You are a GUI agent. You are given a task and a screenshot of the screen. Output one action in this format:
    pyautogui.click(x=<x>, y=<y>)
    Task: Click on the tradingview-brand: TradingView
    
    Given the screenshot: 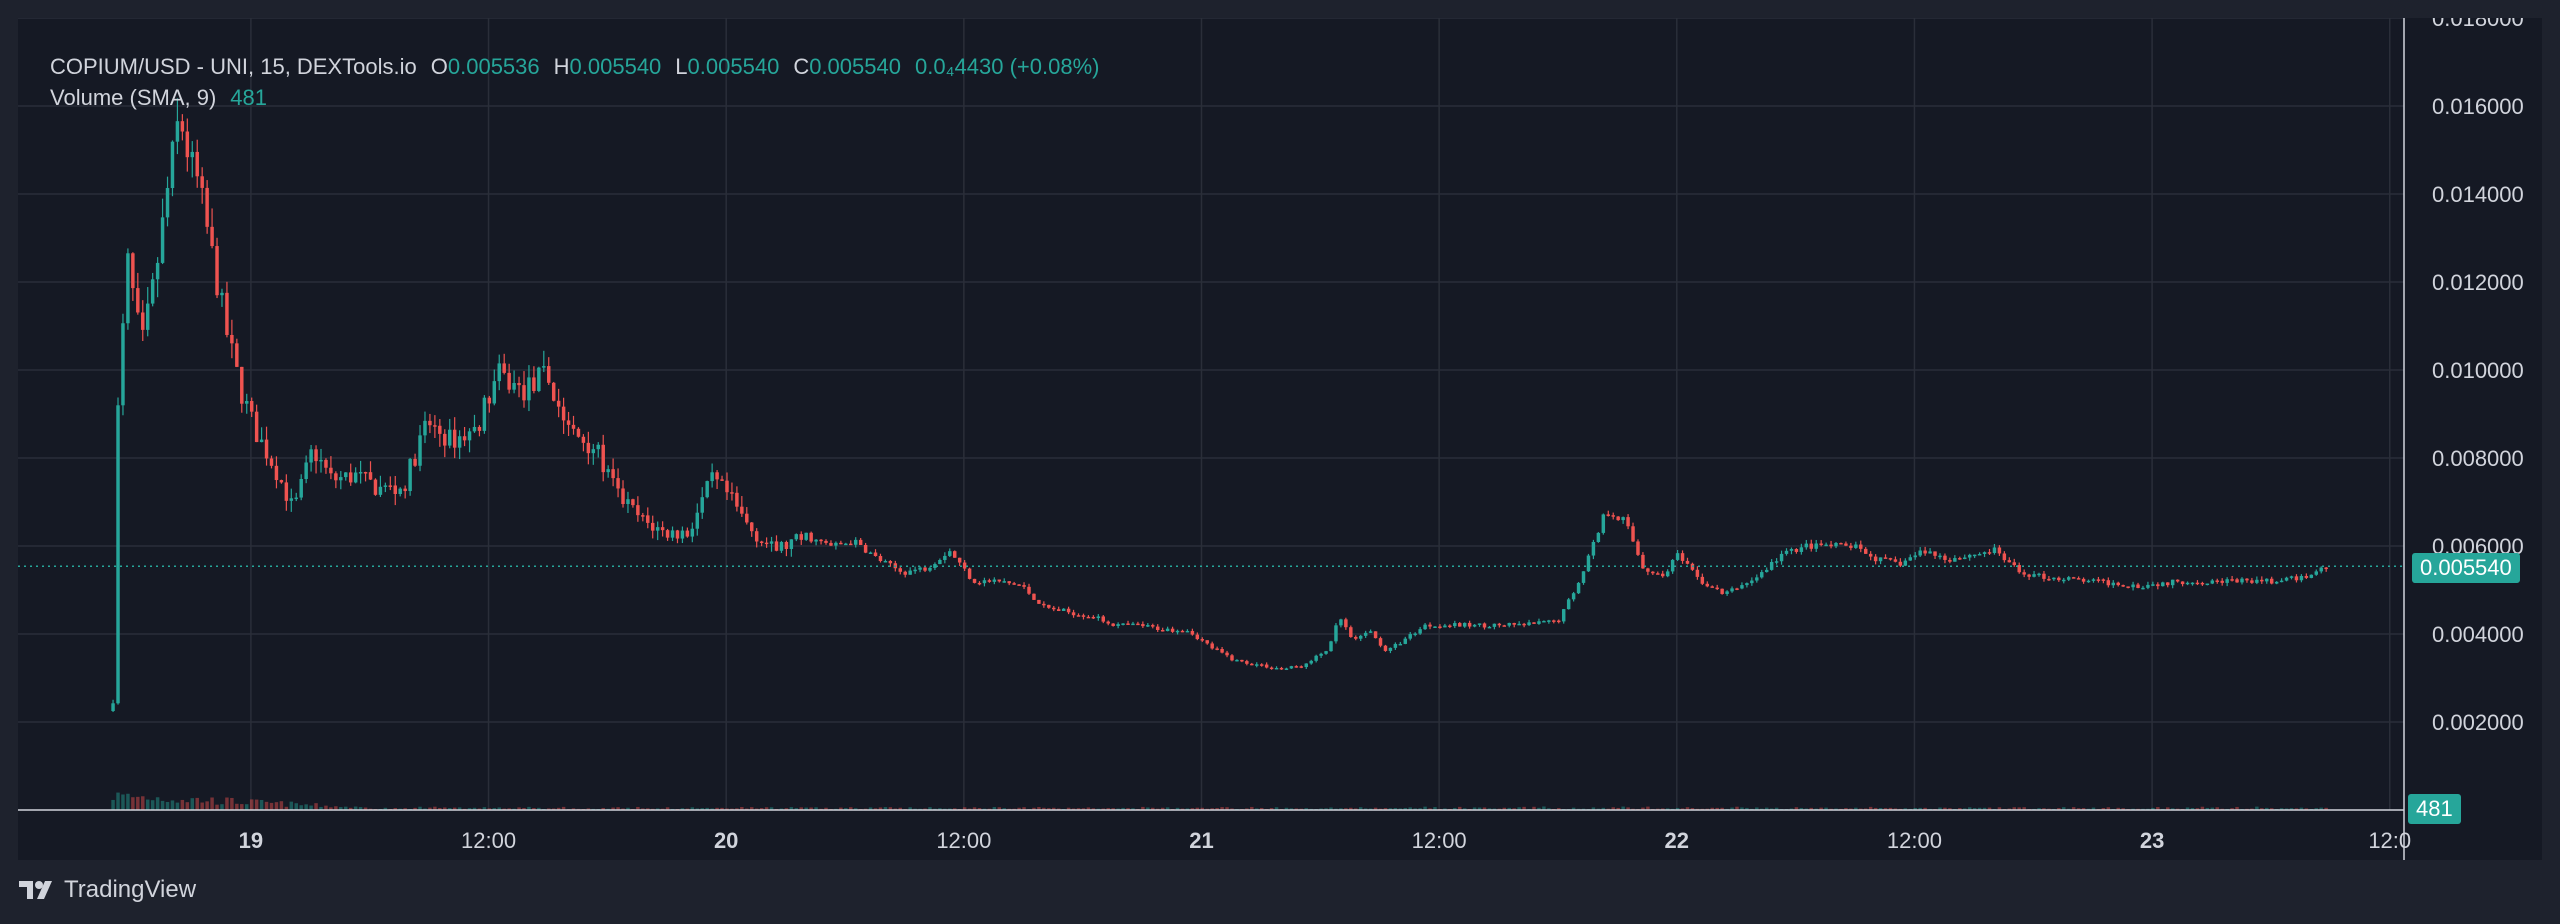 What is the action you would take?
    pyautogui.click(x=107, y=890)
    